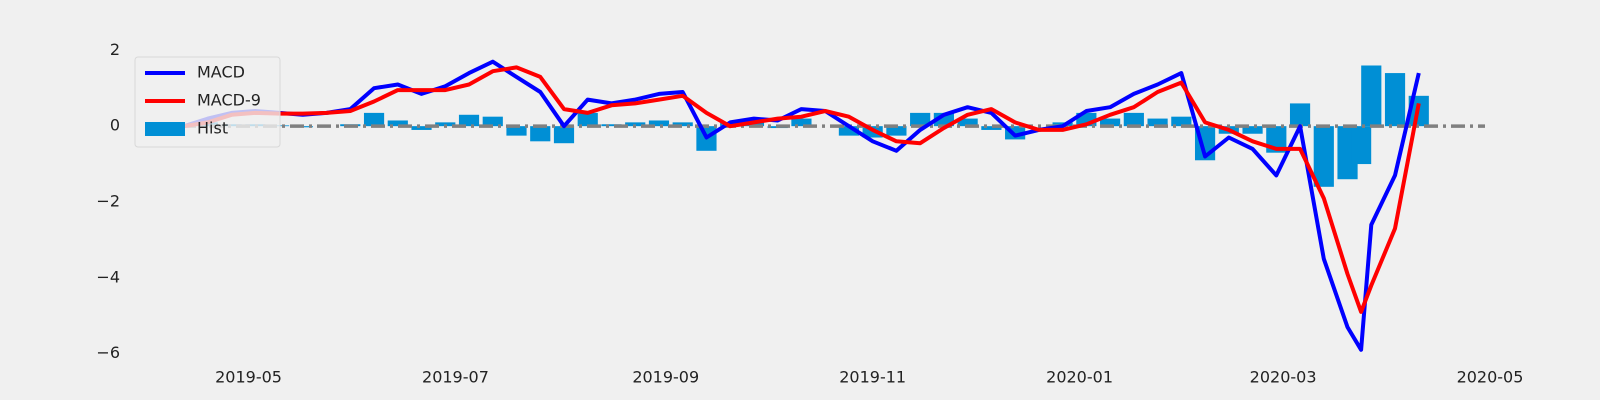 The width and height of the screenshot is (1600, 400). What do you see at coordinates (455, 377) in the screenshot?
I see `x-tick-label: 2019-07` at bounding box center [455, 377].